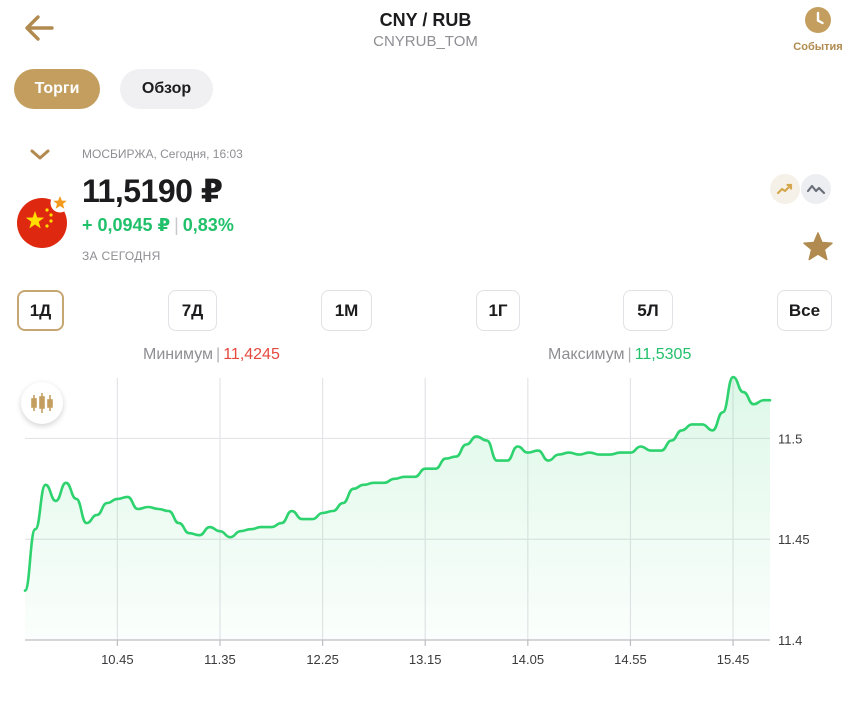 This screenshot has width=851, height=705. I want to click on period-1m-button: 1М, so click(346, 310).